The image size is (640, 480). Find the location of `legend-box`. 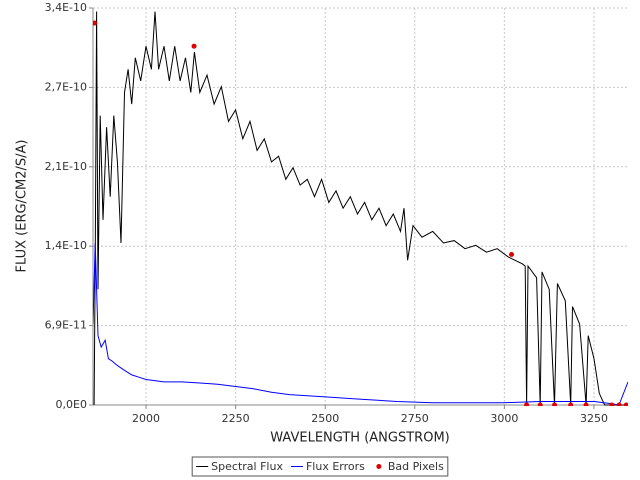

legend-box is located at coordinates (320, 466).